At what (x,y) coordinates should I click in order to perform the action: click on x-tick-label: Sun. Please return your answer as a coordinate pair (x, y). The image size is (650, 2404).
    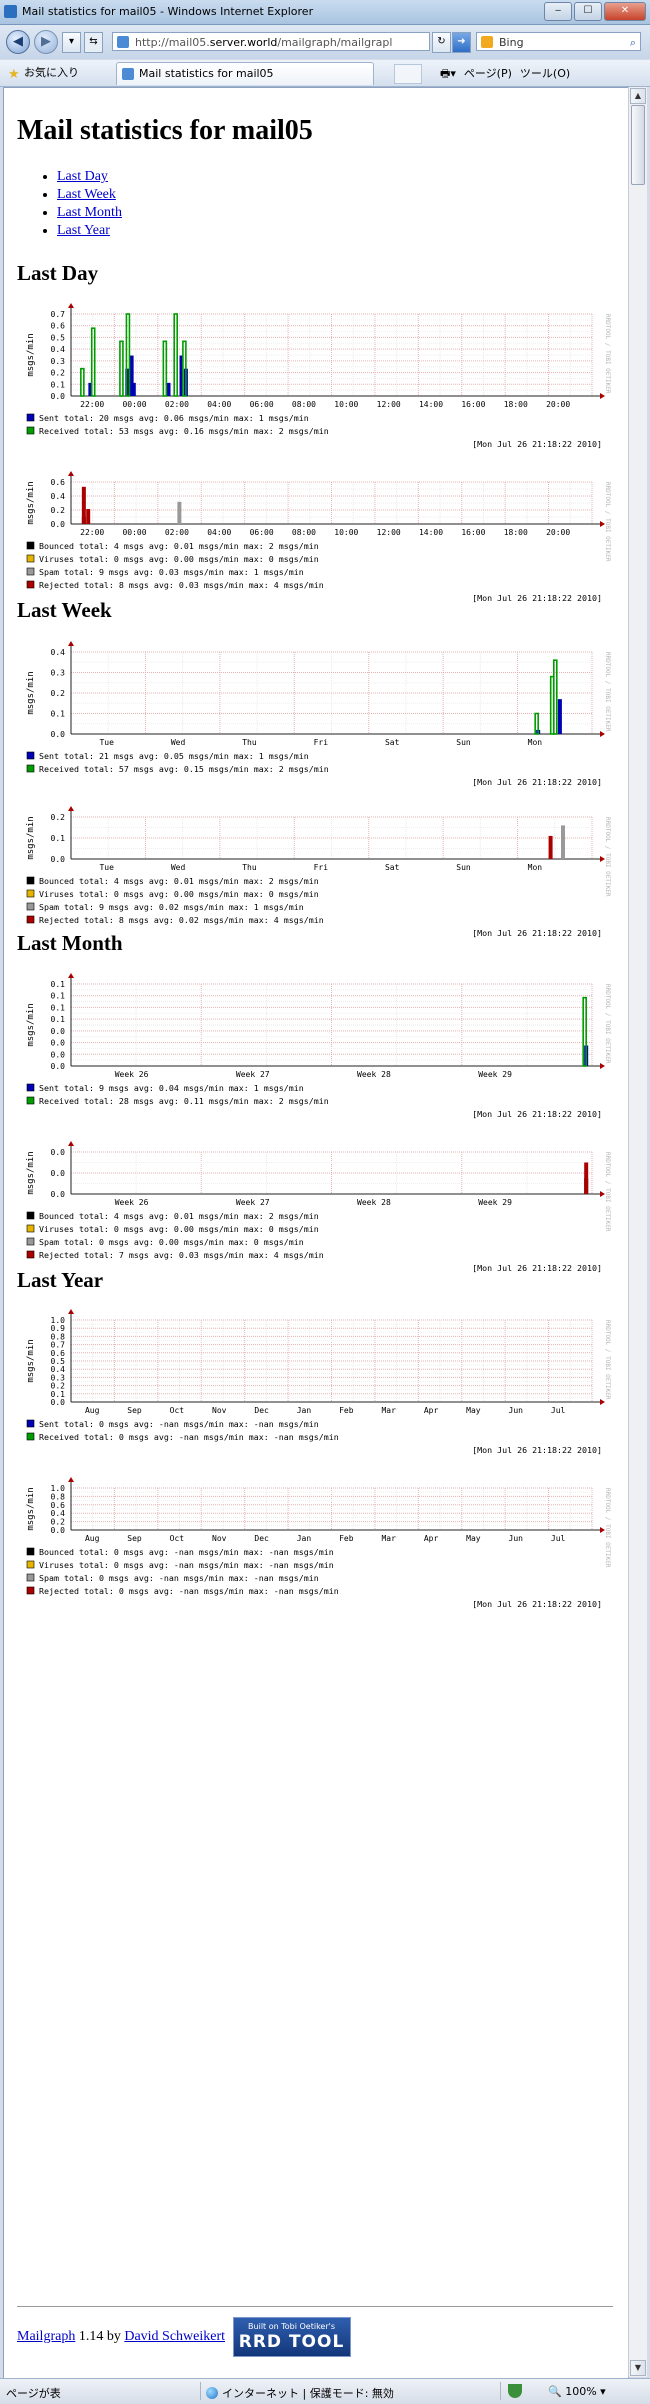
    Looking at the image, I should click on (463, 742).